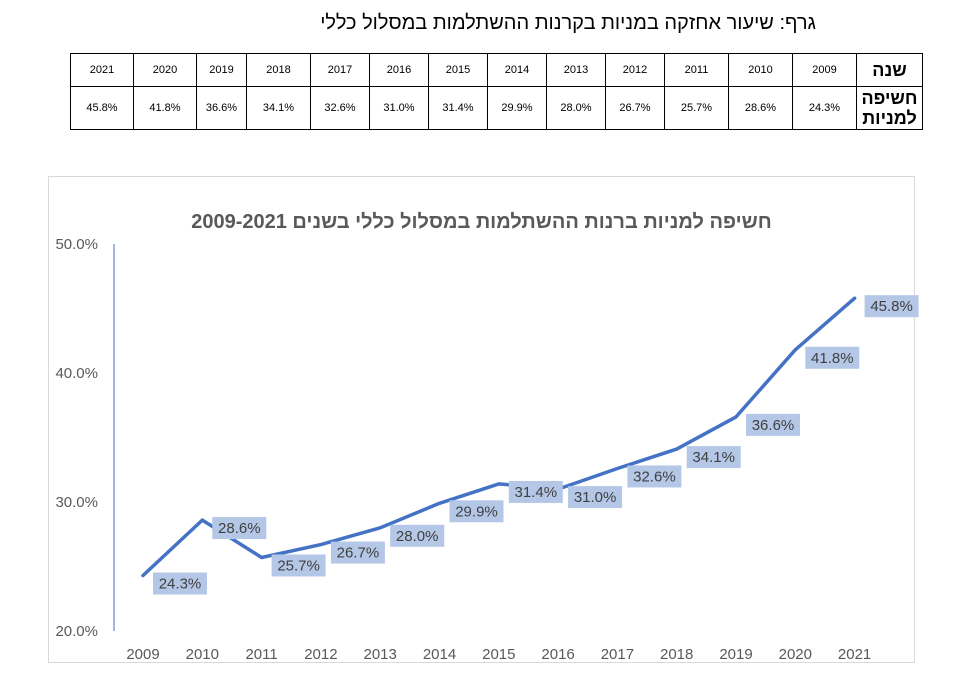 The height and width of the screenshot is (692, 956). What do you see at coordinates (557, 654) in the screenshot?
I see `x-tick-label: 2016` at bounding box center [557, 654].